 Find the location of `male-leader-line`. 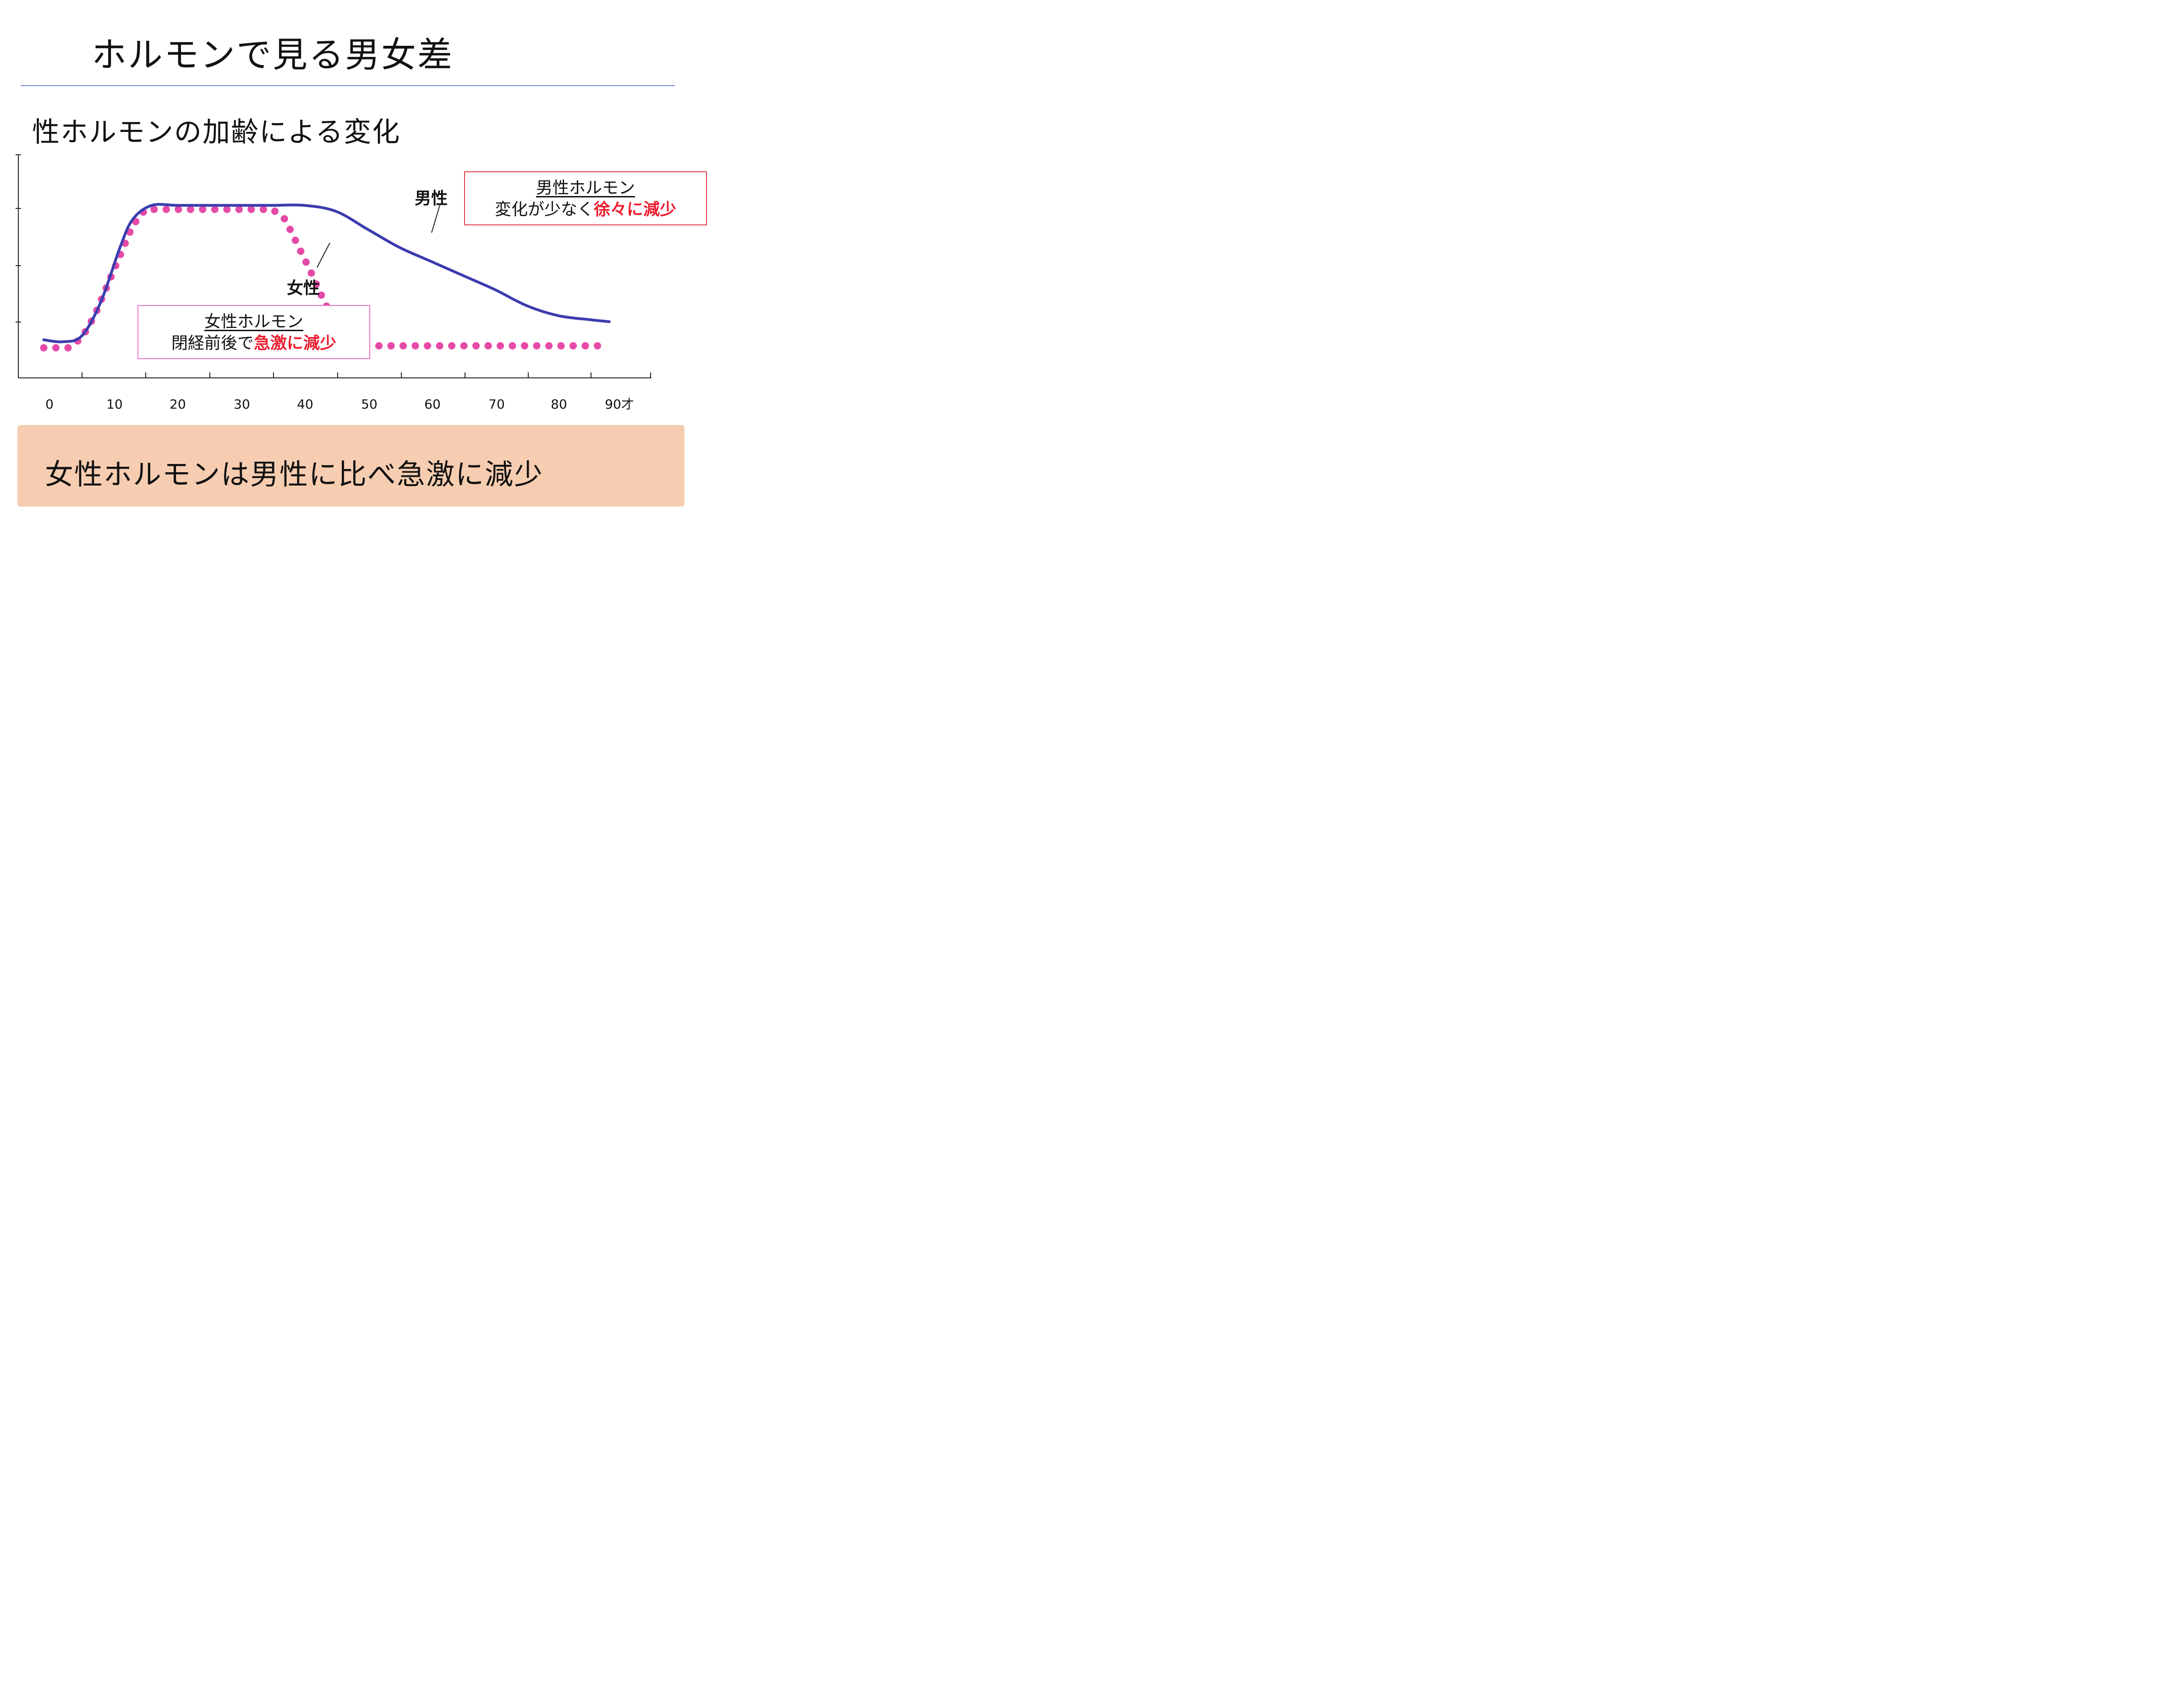

male-leader-line is located at coordinates (435, 219).